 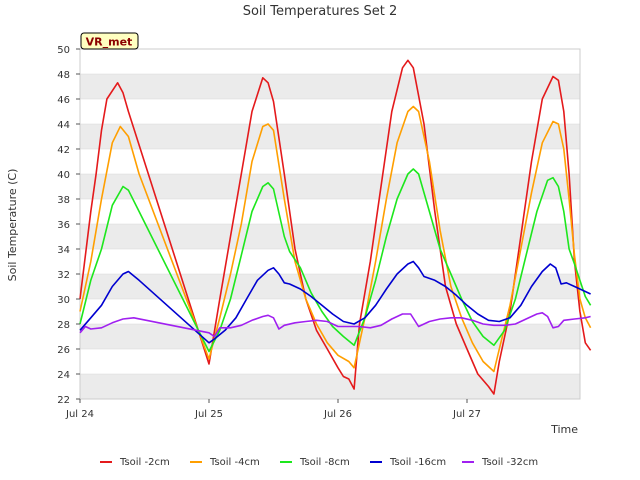 I want to click on y-tick-label: 42, so click(x=63, y=150).